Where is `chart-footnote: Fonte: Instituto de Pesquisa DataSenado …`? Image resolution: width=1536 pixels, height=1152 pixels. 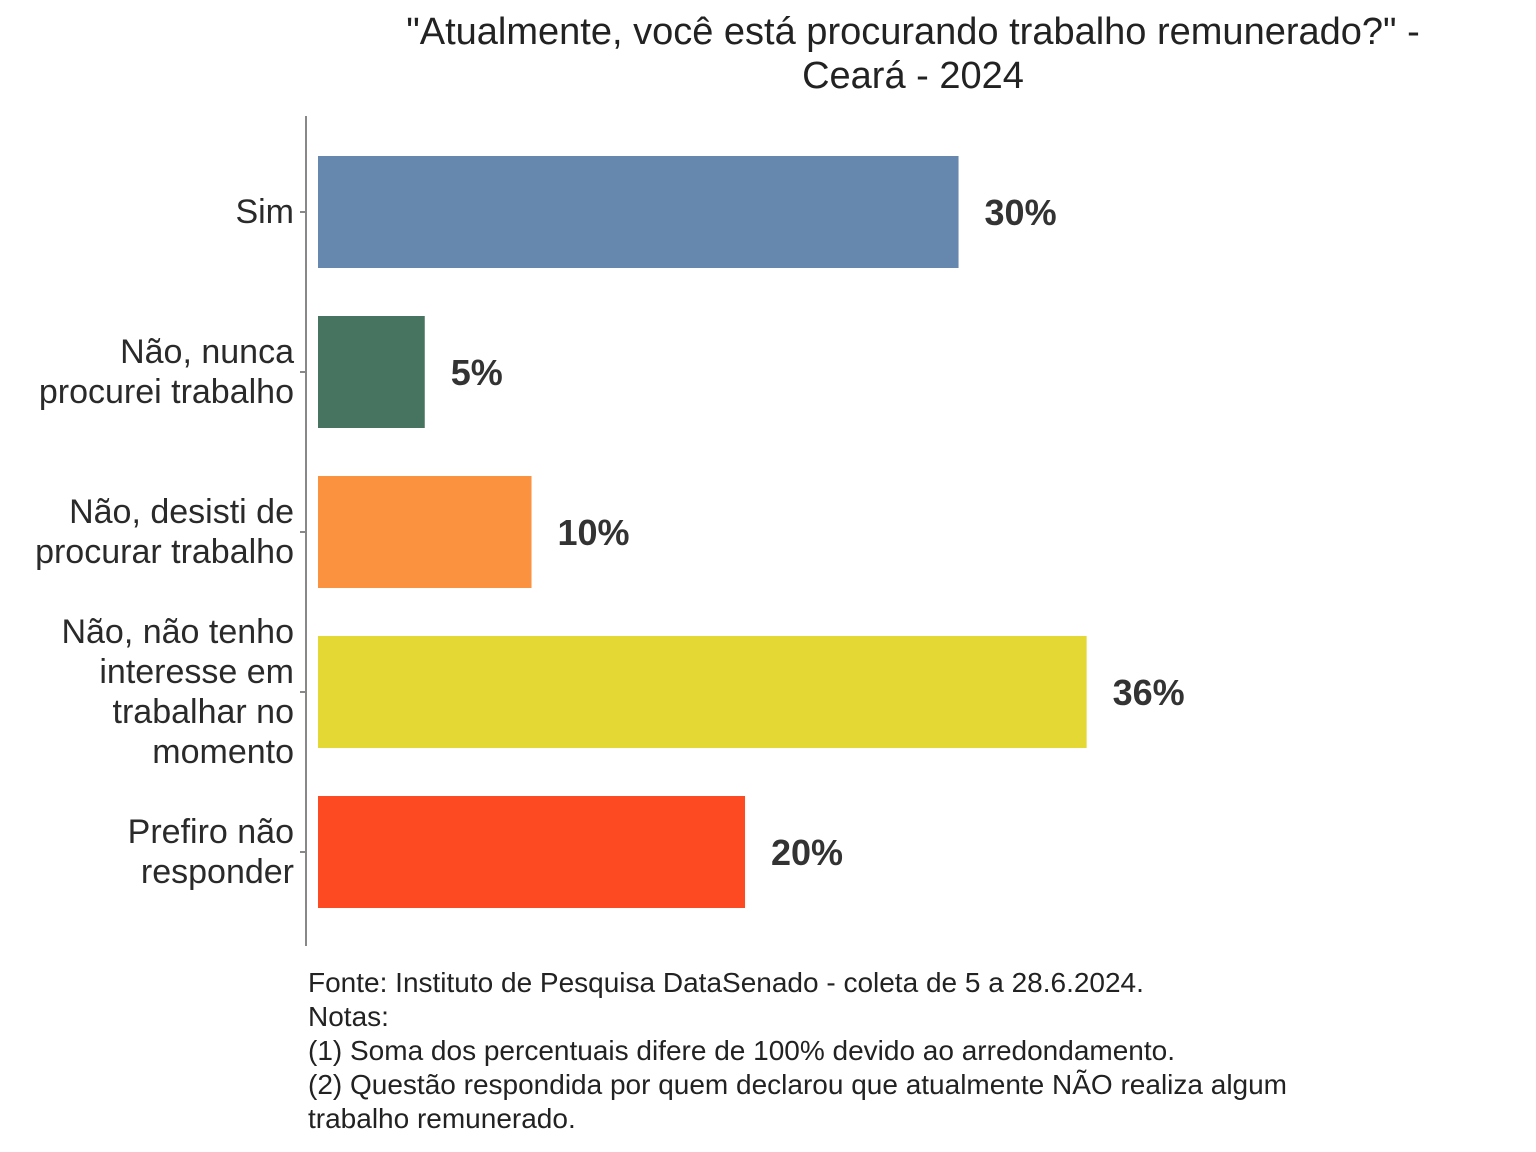 chart-footnote: Fonte: Instituto de Pesquisa DataSenado … is located at coordinates (908, 1051).